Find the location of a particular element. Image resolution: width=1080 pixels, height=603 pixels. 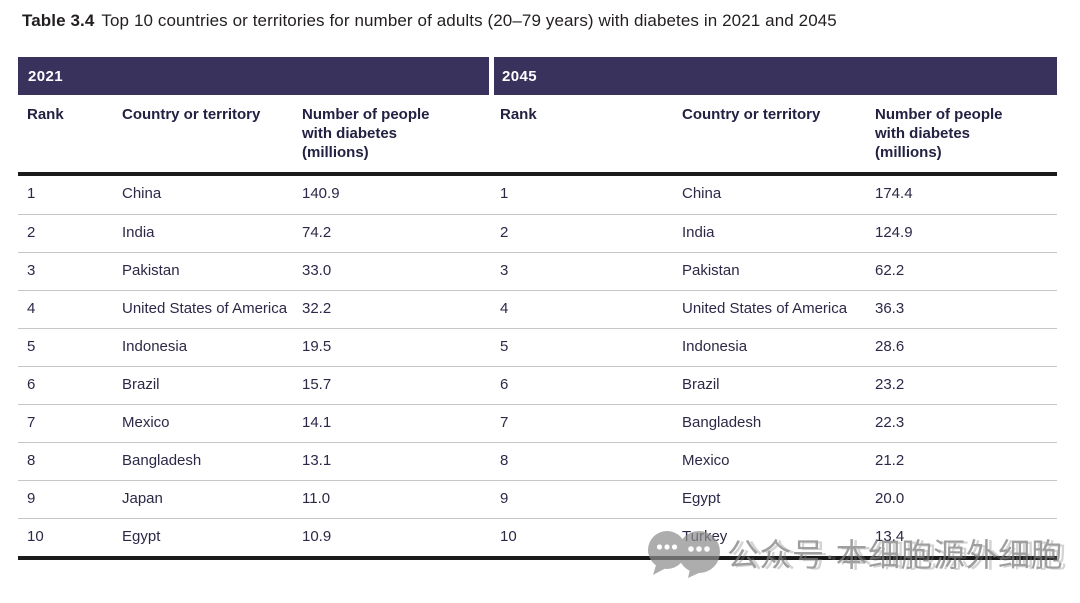

value-cell-2045: 13.4 is located at coordinates (890, 536).